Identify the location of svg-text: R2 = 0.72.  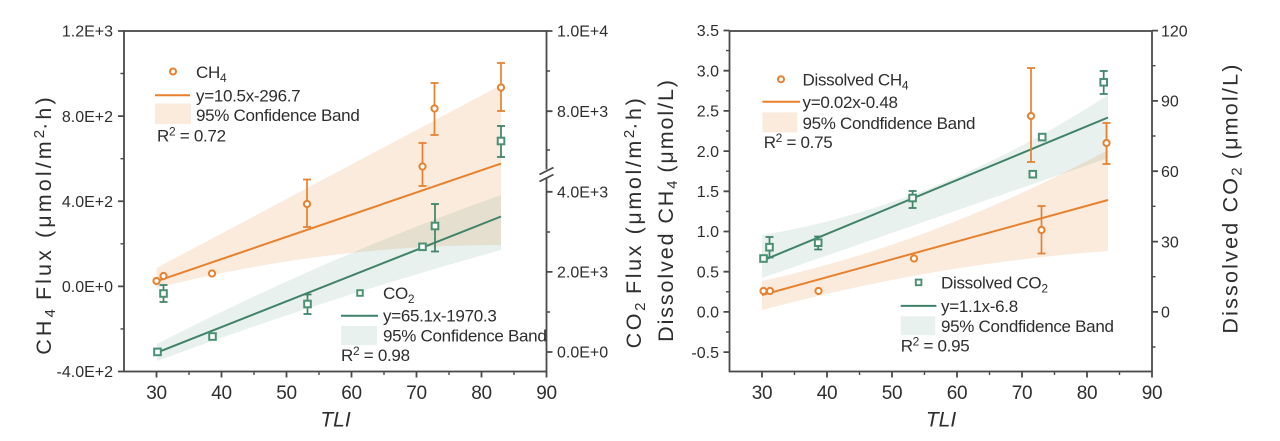
(191, 134).